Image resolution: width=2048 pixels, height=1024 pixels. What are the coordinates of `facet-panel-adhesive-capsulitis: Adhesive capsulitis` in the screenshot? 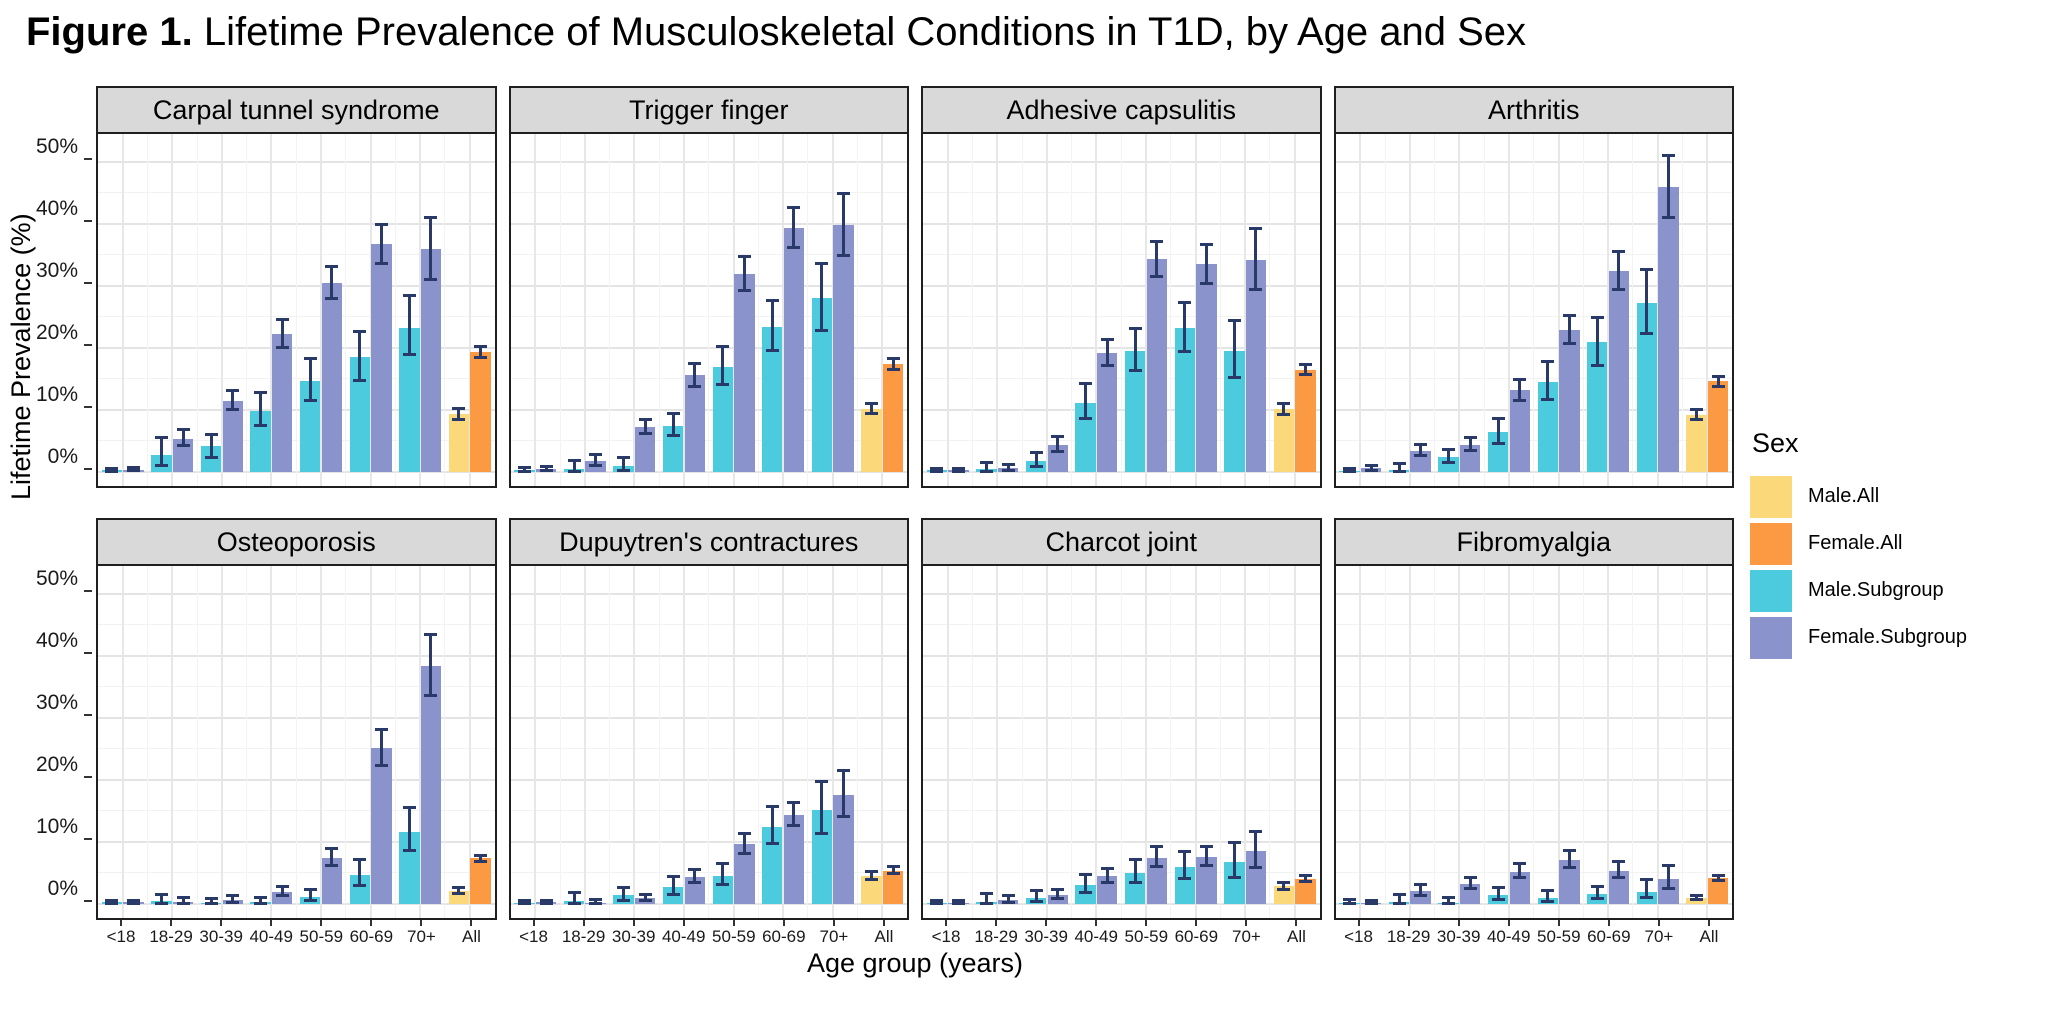 It's located at (1121, 287).